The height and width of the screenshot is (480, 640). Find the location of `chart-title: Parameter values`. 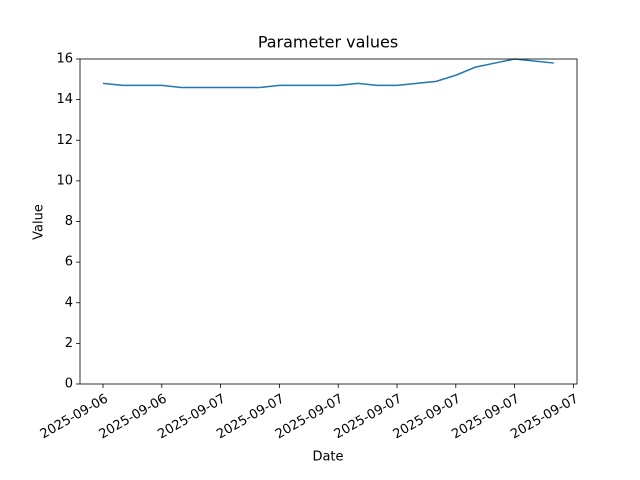

chart-title: Parameter values is located at coordinates (328, 42).